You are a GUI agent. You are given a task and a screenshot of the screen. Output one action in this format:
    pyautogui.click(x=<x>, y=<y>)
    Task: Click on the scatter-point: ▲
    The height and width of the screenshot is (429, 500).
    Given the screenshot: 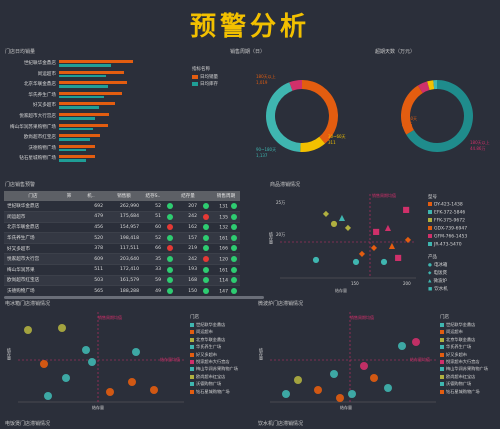 What is the action you would take?
    pyautogui.click(x=392, y=245)
    